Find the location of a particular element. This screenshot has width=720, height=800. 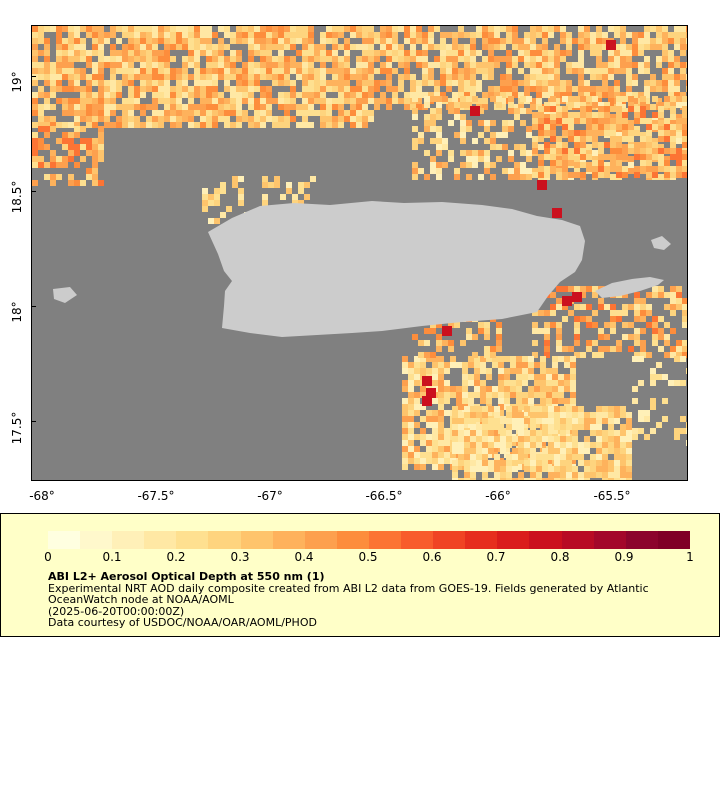

colorbar-tick: 0.8 is located at coordinates (560, 557).